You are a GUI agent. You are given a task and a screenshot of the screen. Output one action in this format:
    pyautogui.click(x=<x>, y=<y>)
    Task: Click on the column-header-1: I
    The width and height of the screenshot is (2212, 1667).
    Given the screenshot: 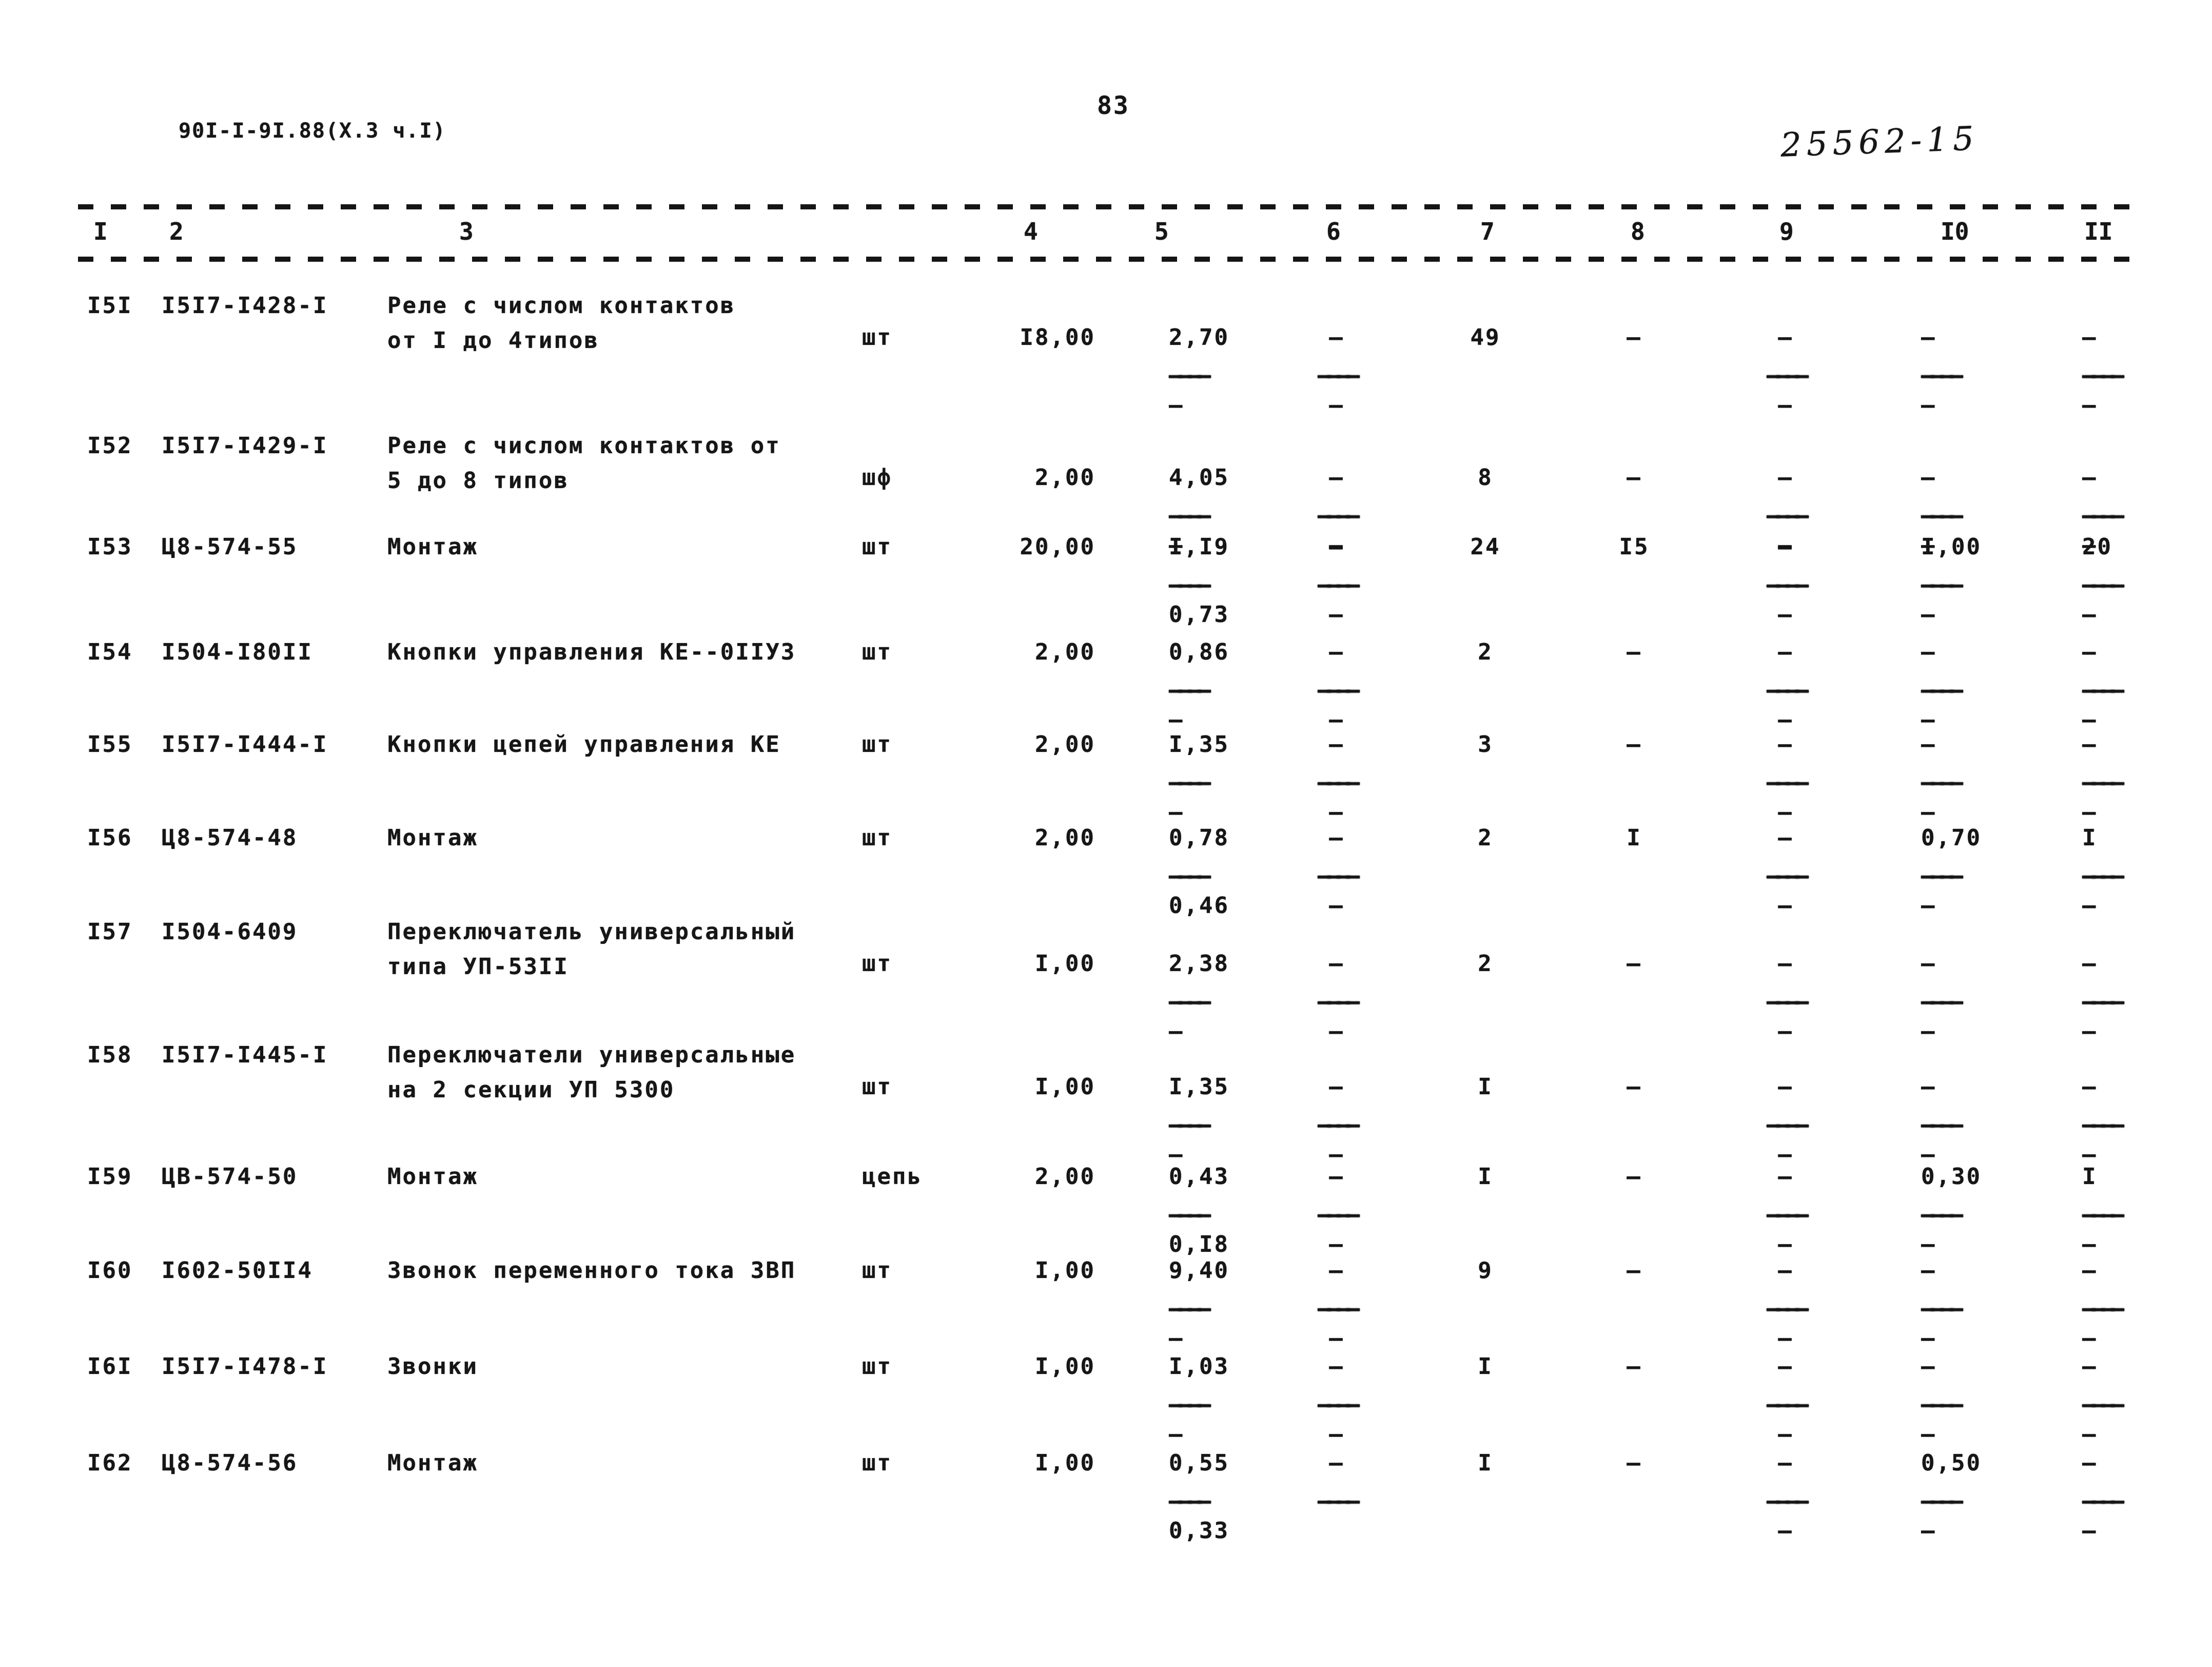 What is the action you would take?
    pyautogui.click(x=100, y=231)
    